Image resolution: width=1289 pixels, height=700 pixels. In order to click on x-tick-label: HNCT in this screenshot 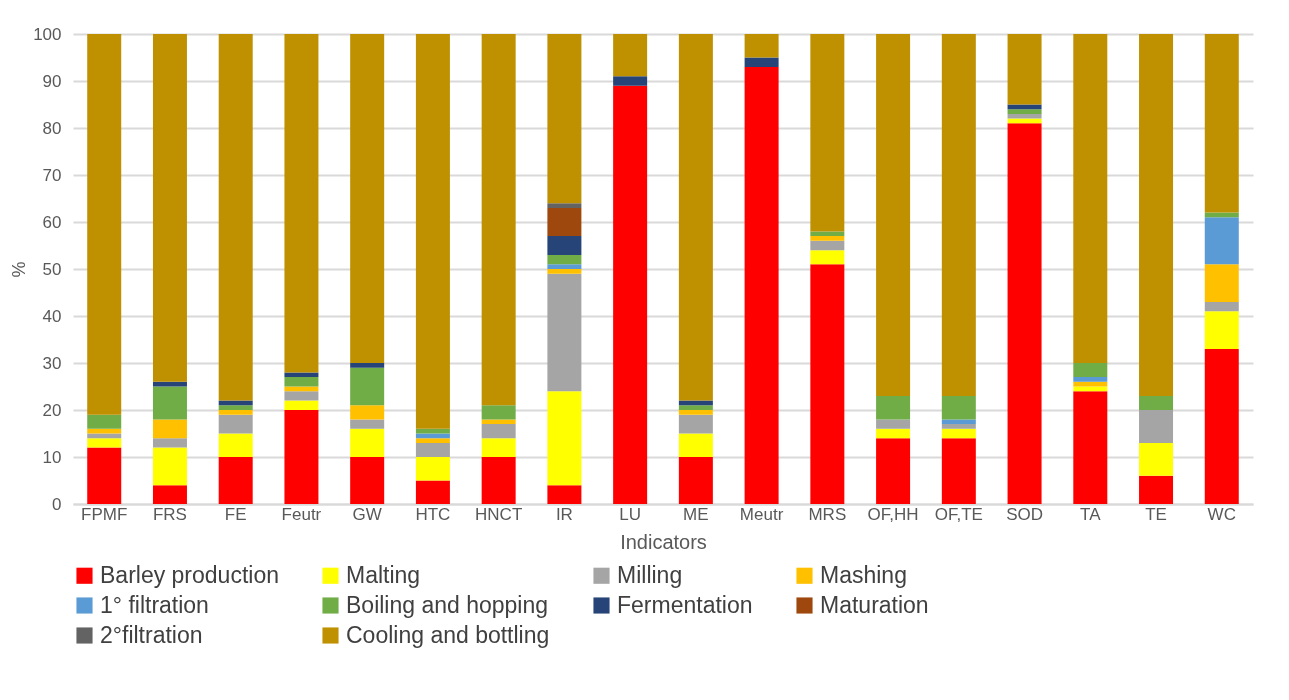, I will do `click(499, 514)`.